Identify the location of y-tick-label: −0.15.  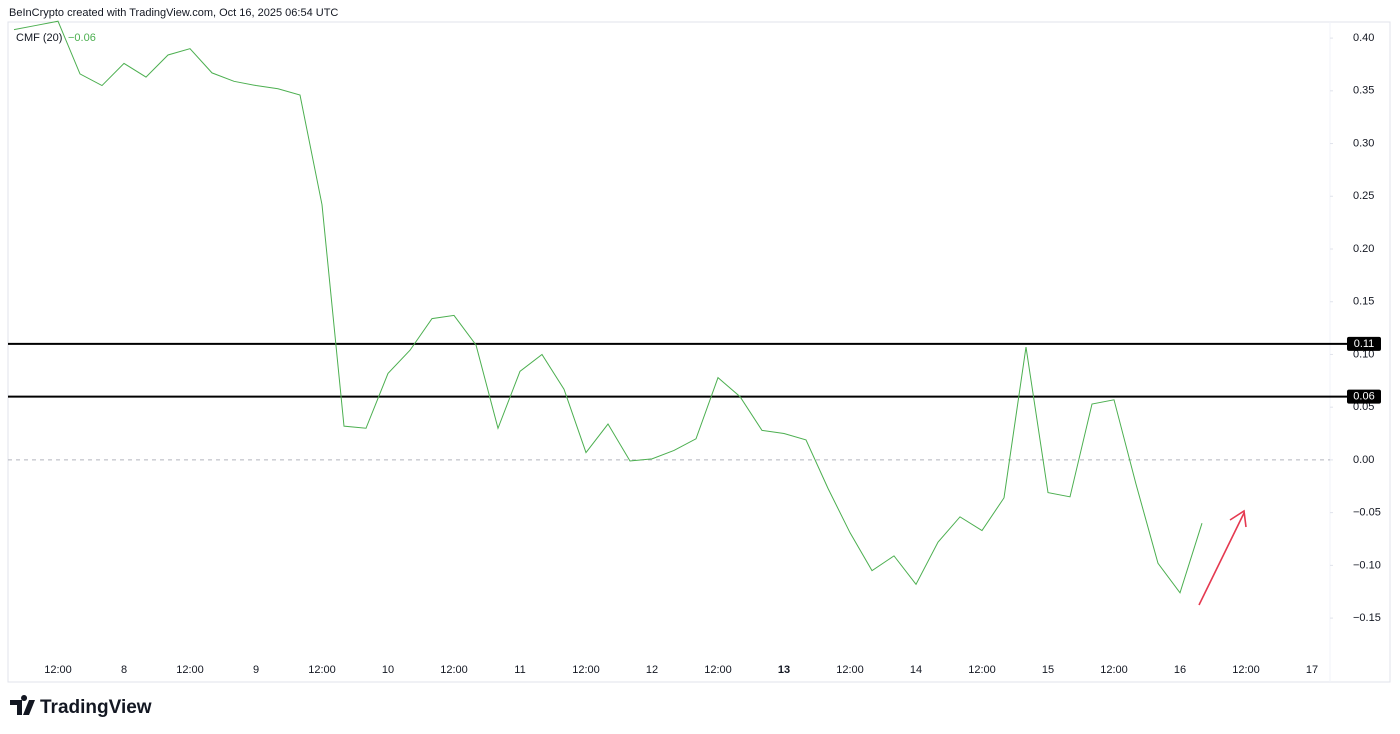
(1367, 618).